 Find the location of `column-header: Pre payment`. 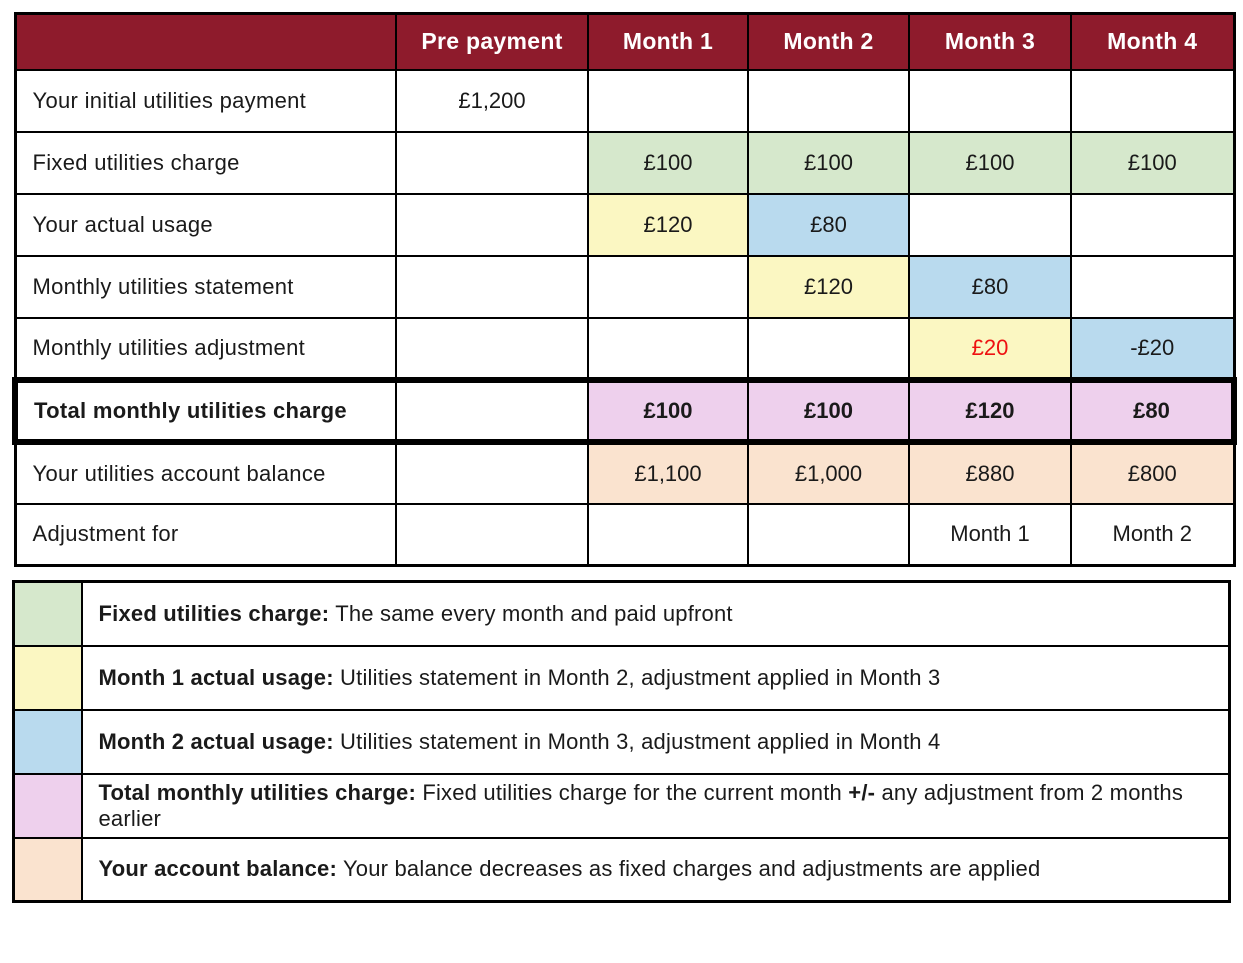

column-header: Pre payment is located at coordinates (492, 41).